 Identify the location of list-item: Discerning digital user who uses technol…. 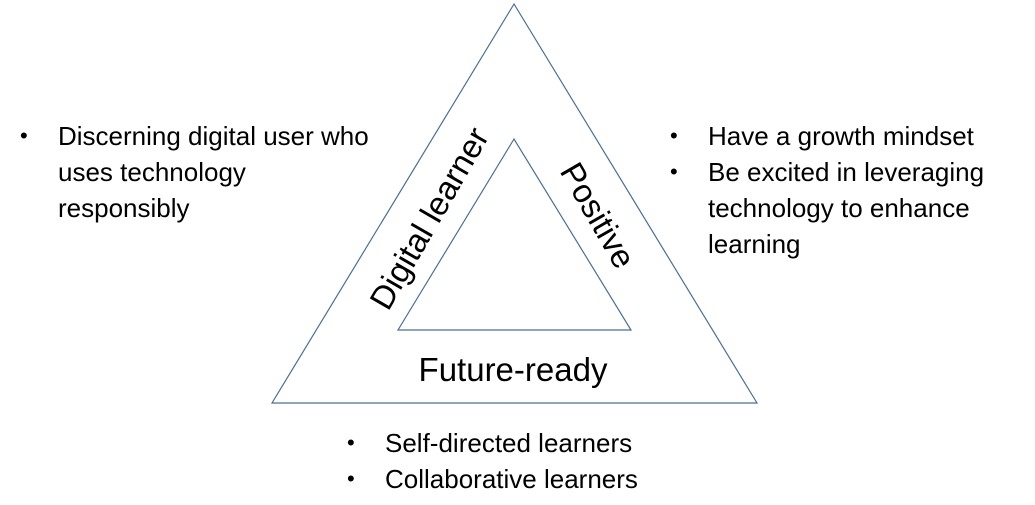
(195, 172).